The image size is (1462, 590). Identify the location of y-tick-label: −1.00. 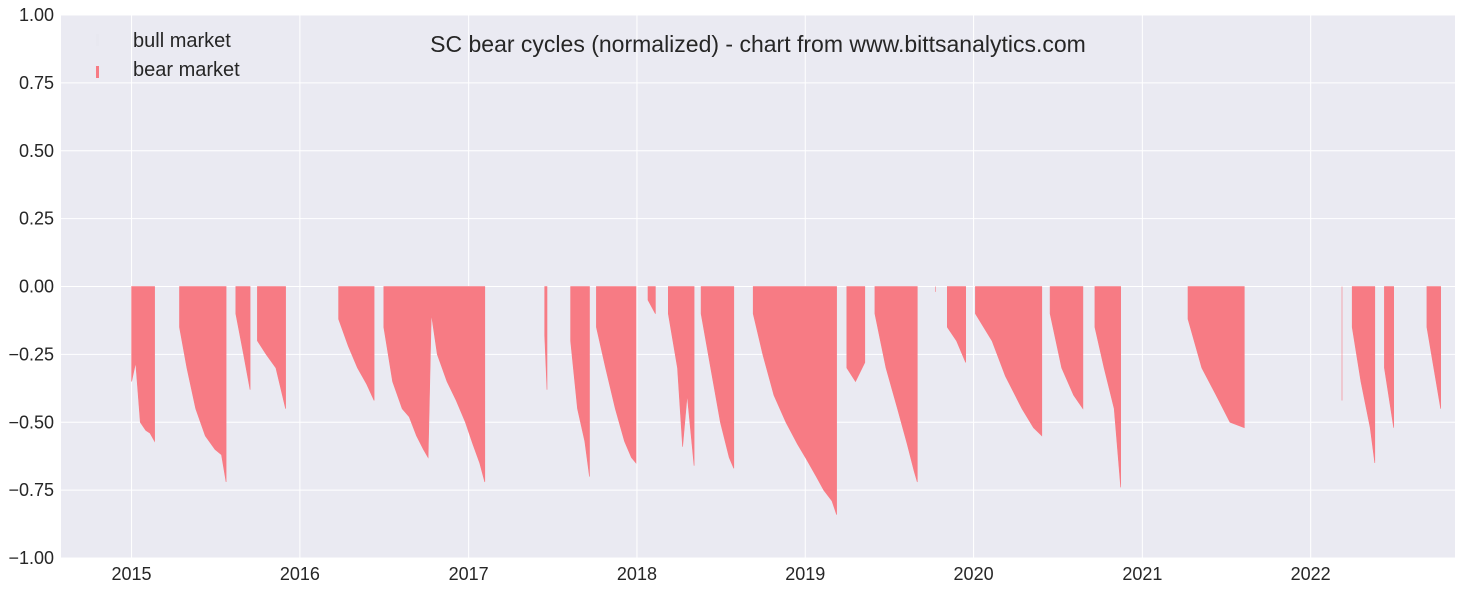
(31, 558).